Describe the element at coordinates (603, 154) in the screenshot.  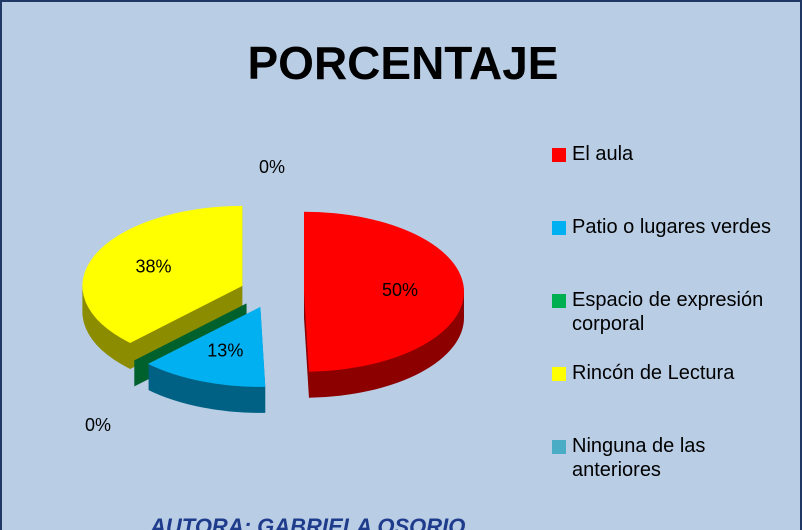
I see `legend-label: El aula` at that location.